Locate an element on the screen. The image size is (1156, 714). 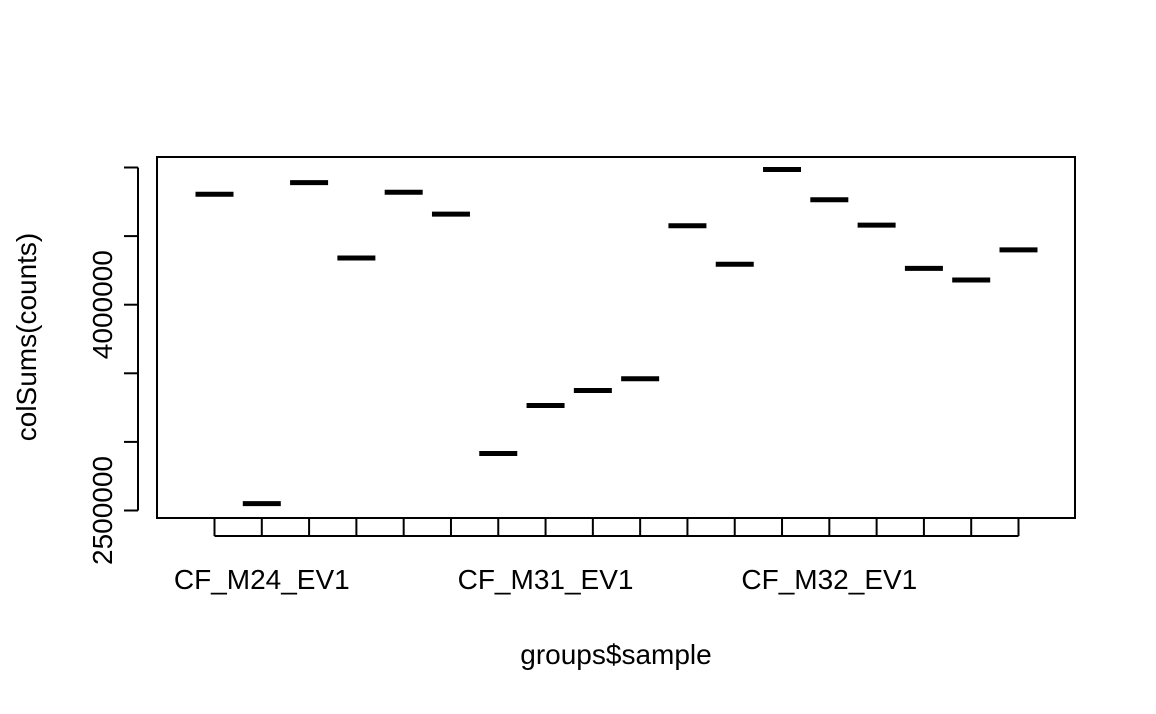
x-axis: CF_M24_EV1 CF_M31_EV1 CF_M32_EV1 is located at coordinates (597, 556).